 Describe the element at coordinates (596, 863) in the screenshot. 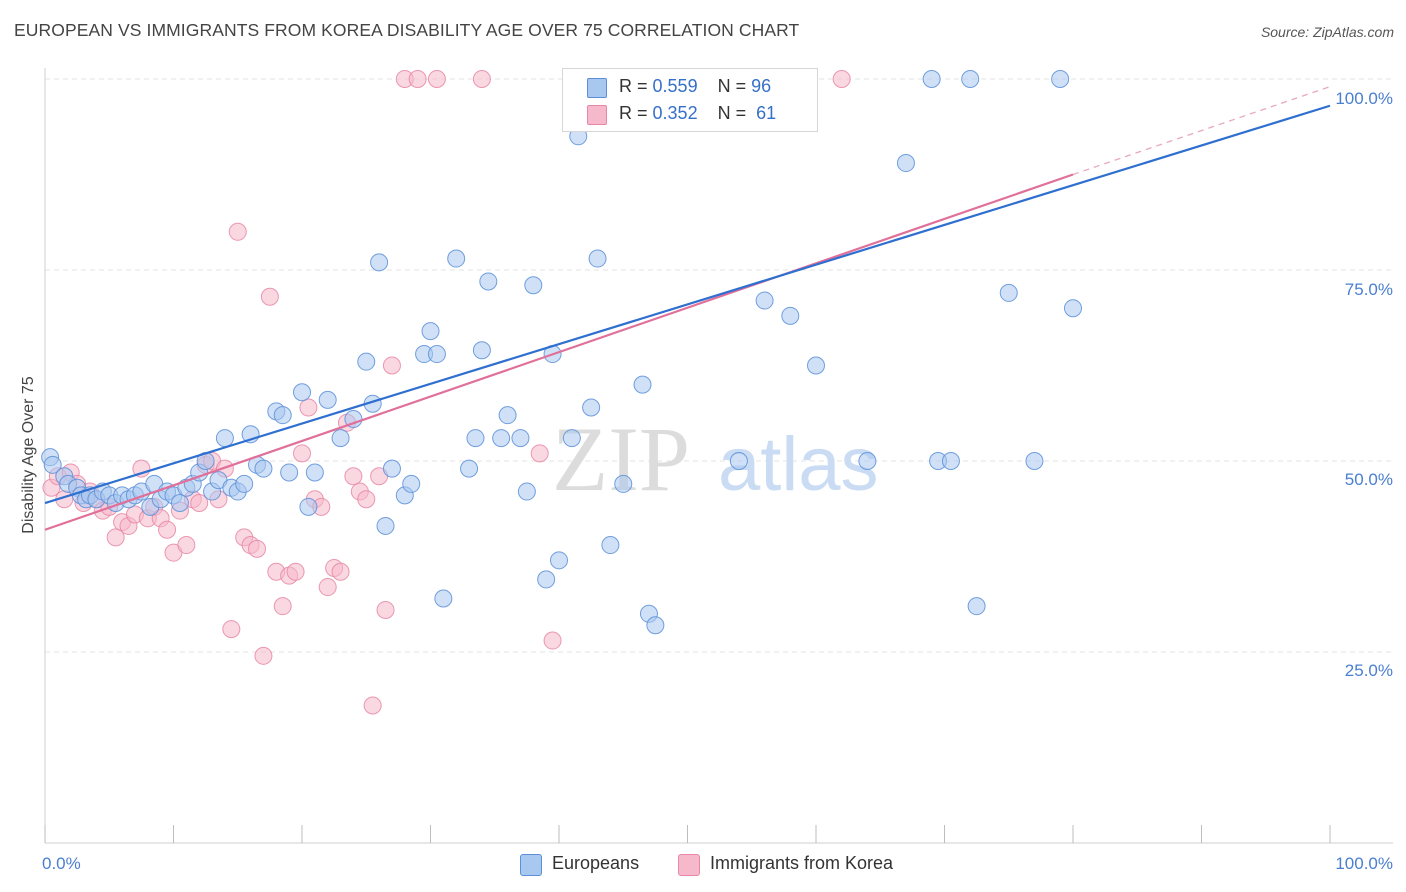

I see `legend-label-europeans: Europeans` at that location.